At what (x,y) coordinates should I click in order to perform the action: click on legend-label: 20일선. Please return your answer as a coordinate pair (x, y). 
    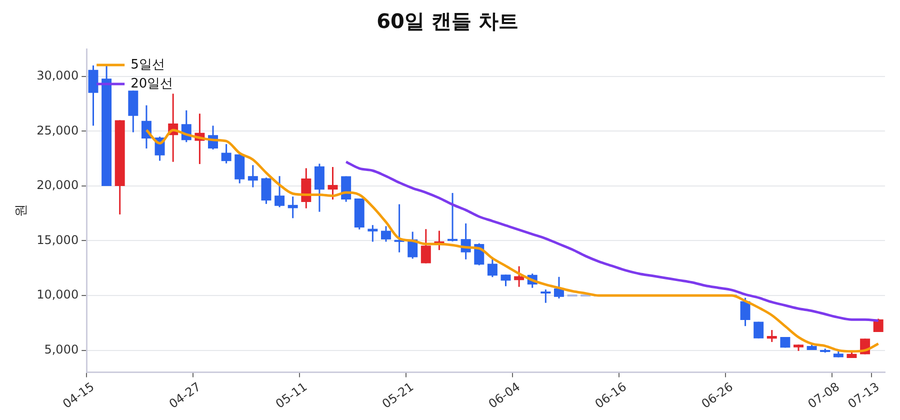
    Looking at the image, I should click on (152, 84).